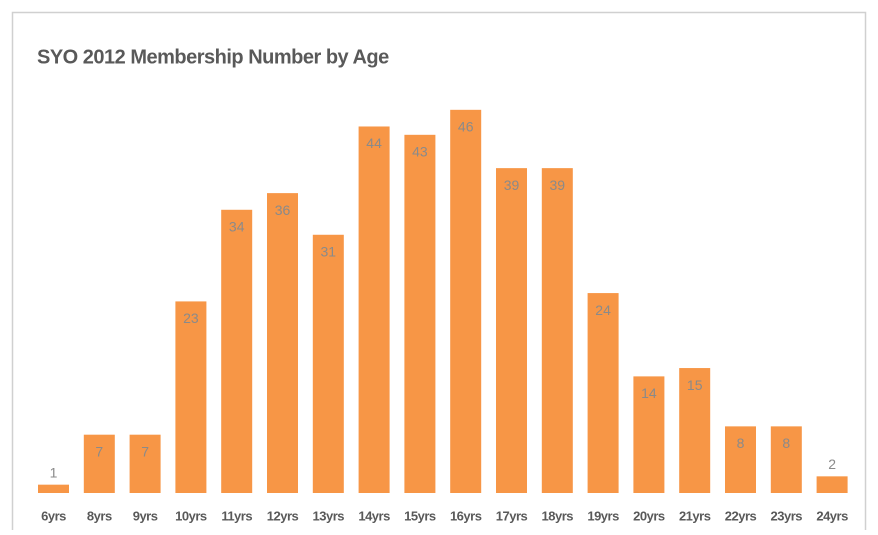 The height and width of the screenshot is (535, 878). Describe the element at coordinates (213, 57) in the screenshot. I see `chart-title: SYO 2012 Membership Number by Age` at that location.